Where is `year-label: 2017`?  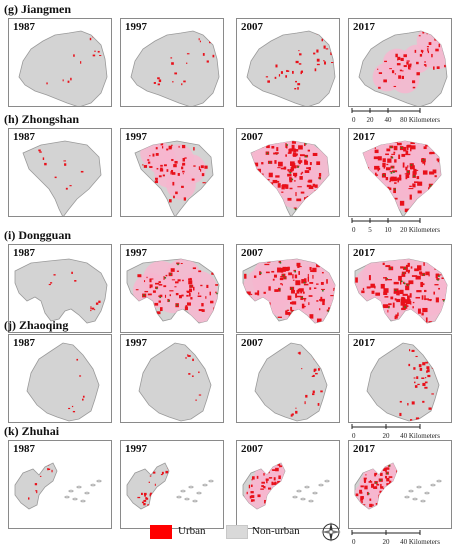 year-label: 2017 is located at coordinates (364, 27).